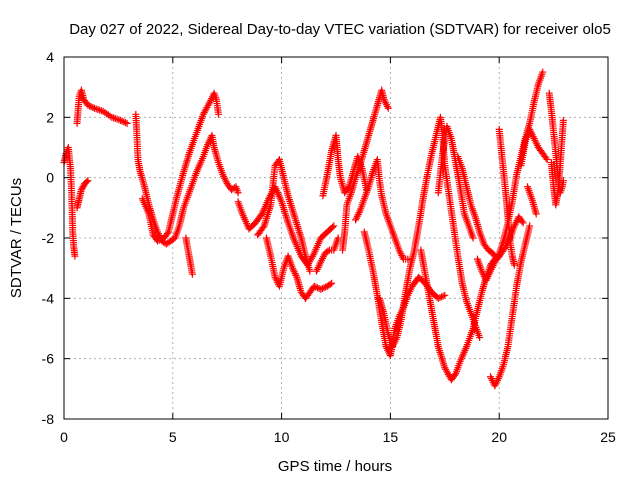 The image size is (640, 480). What do you see at coordinates (391, 437) in the screenshot?
I see `x-tick-label: 15` at bounding box center [391, 437].